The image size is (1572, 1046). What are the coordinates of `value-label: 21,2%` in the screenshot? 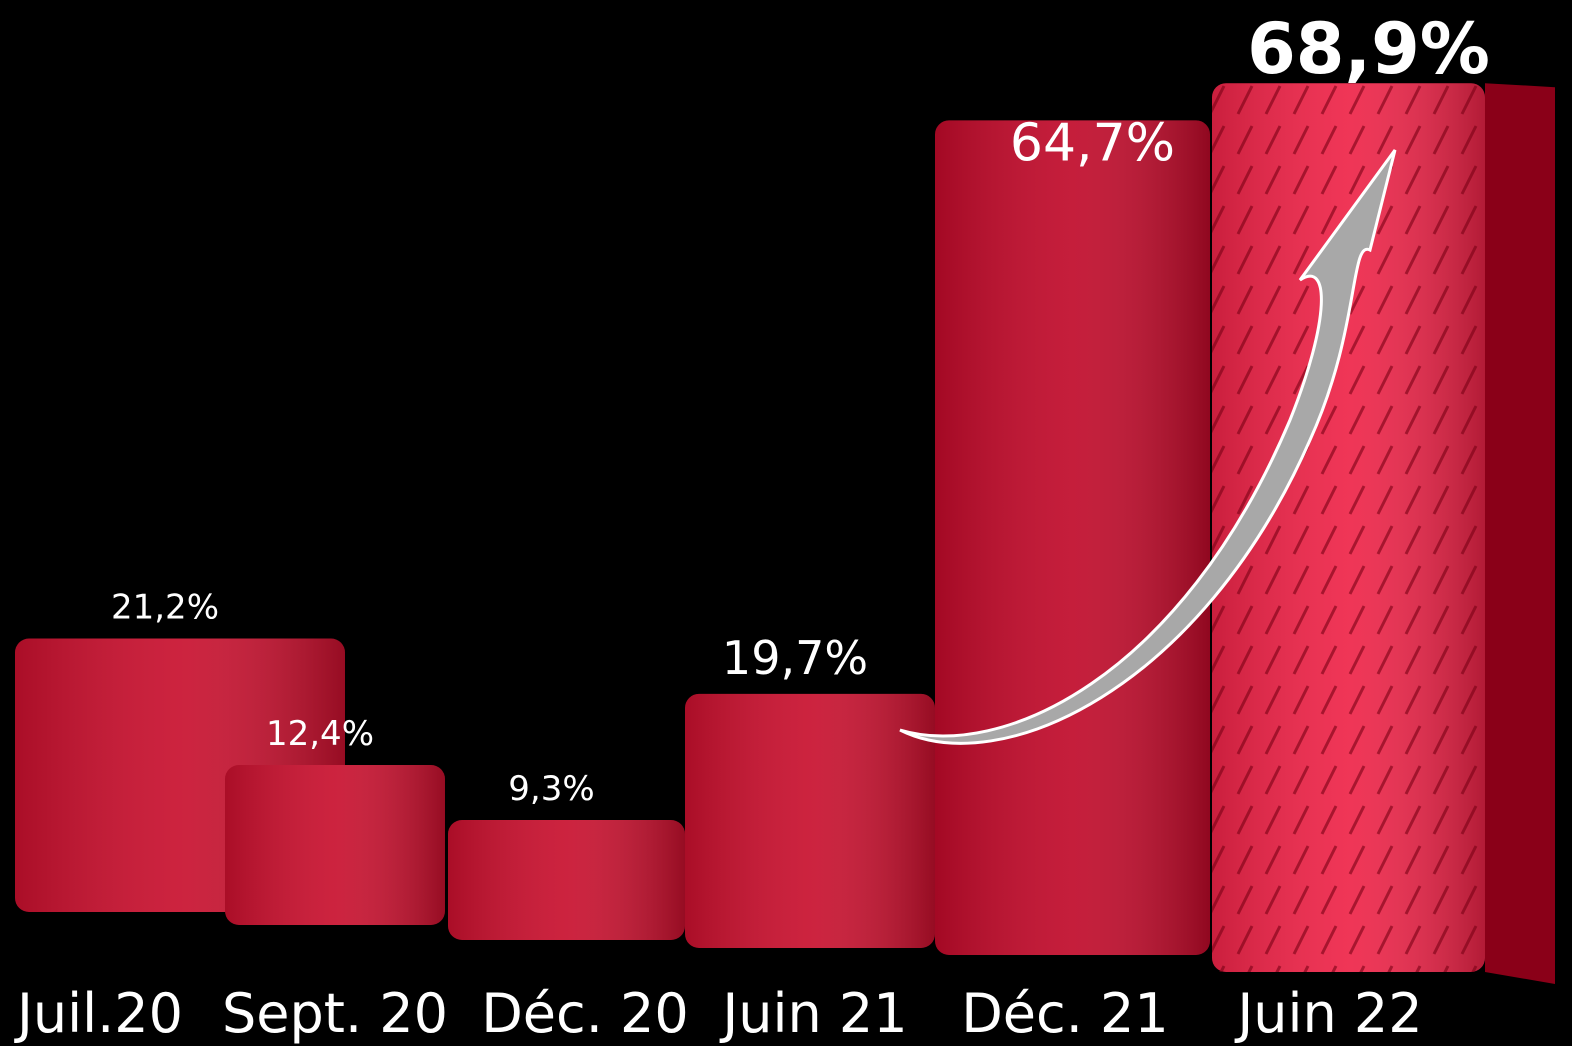 It's located at (165, 608).